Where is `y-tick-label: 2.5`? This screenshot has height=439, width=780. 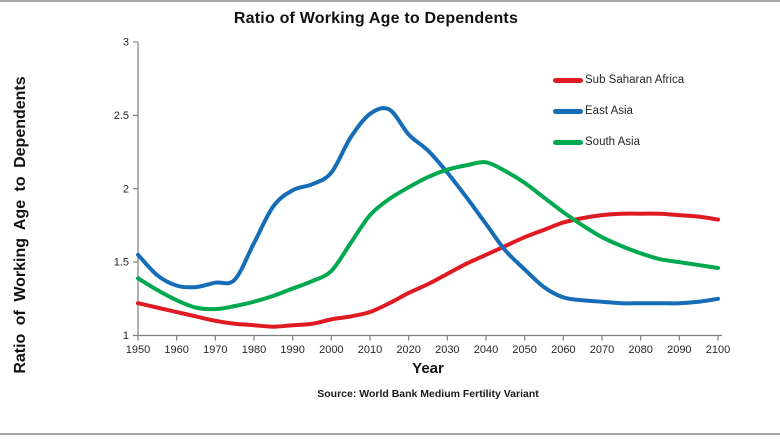
y-tick-label: 2.5 is located at coordinates (121, 116).